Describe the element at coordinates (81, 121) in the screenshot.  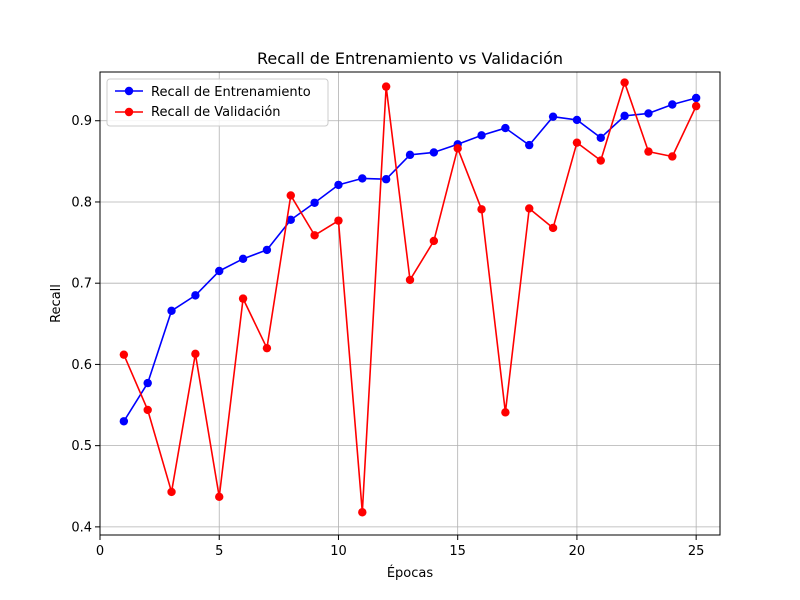
I see `y-tick-label: 0.9` at that location.